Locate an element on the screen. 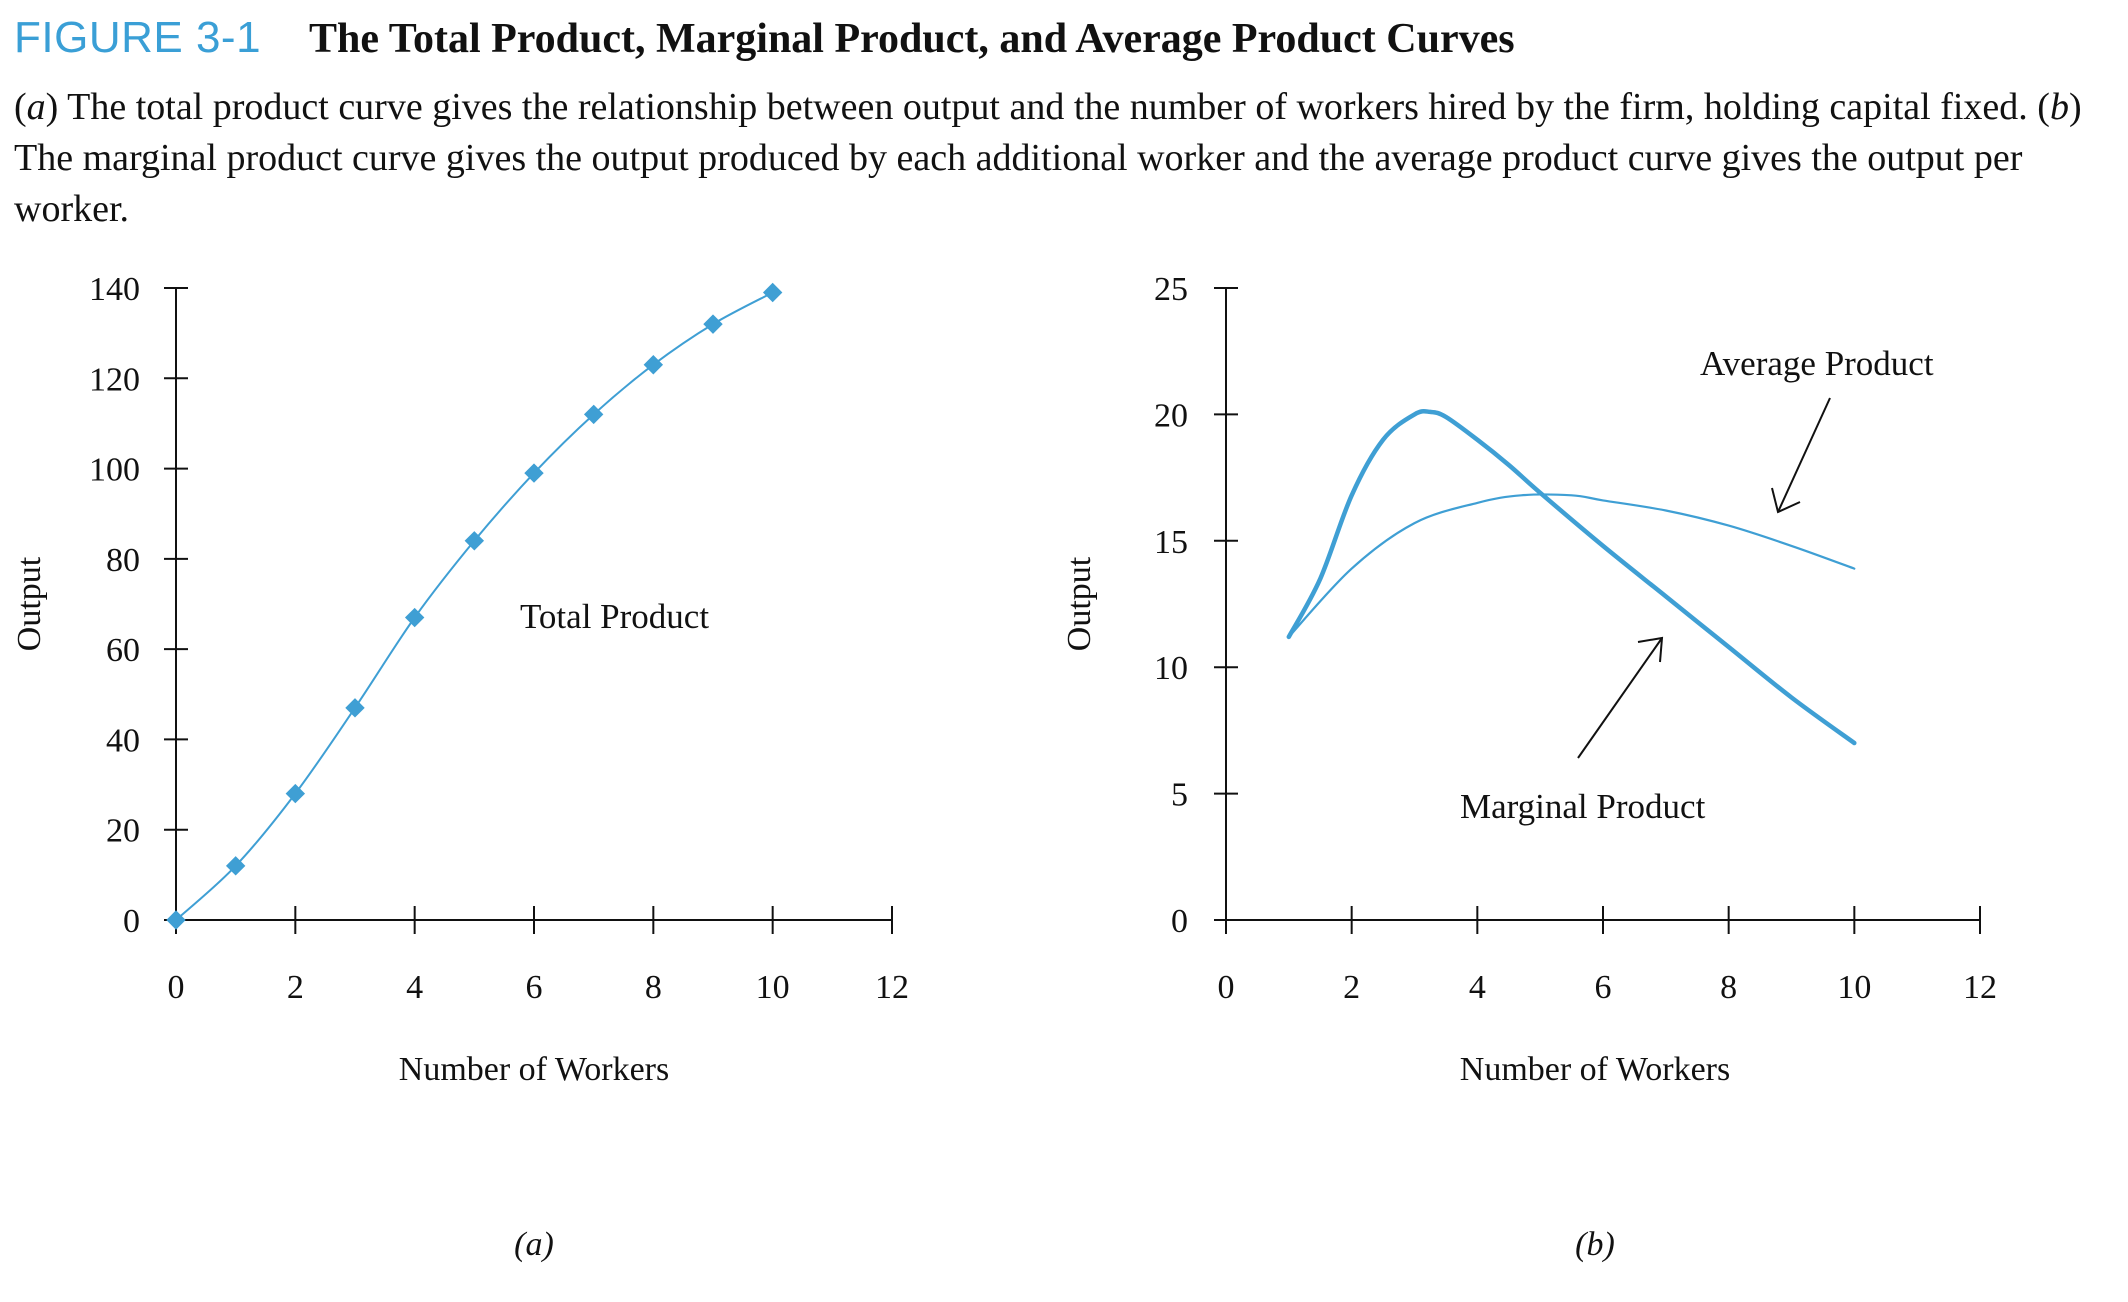  series-line-total-product is located at coordinates (474, 606).